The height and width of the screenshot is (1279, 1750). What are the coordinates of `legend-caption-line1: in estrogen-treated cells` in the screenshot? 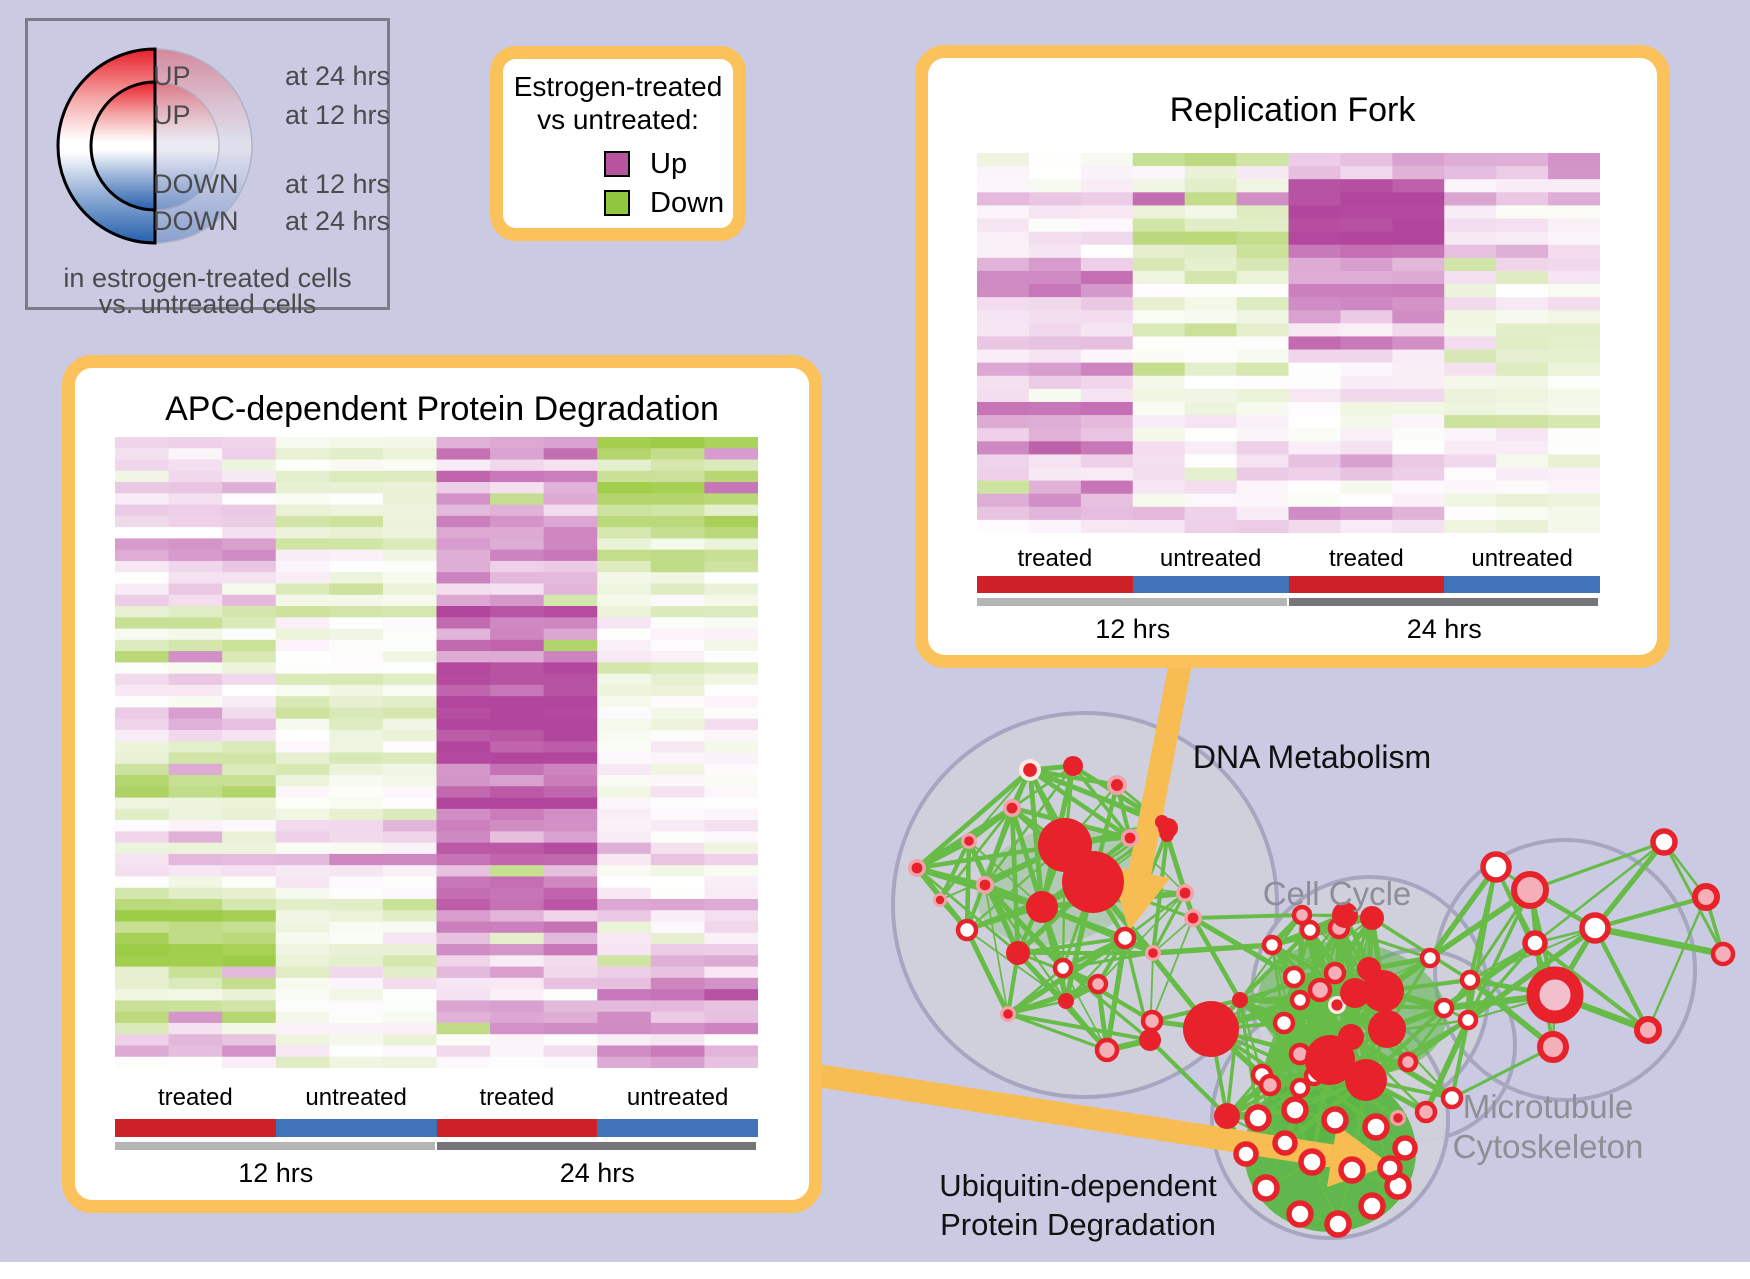 It's located at (207, 278).